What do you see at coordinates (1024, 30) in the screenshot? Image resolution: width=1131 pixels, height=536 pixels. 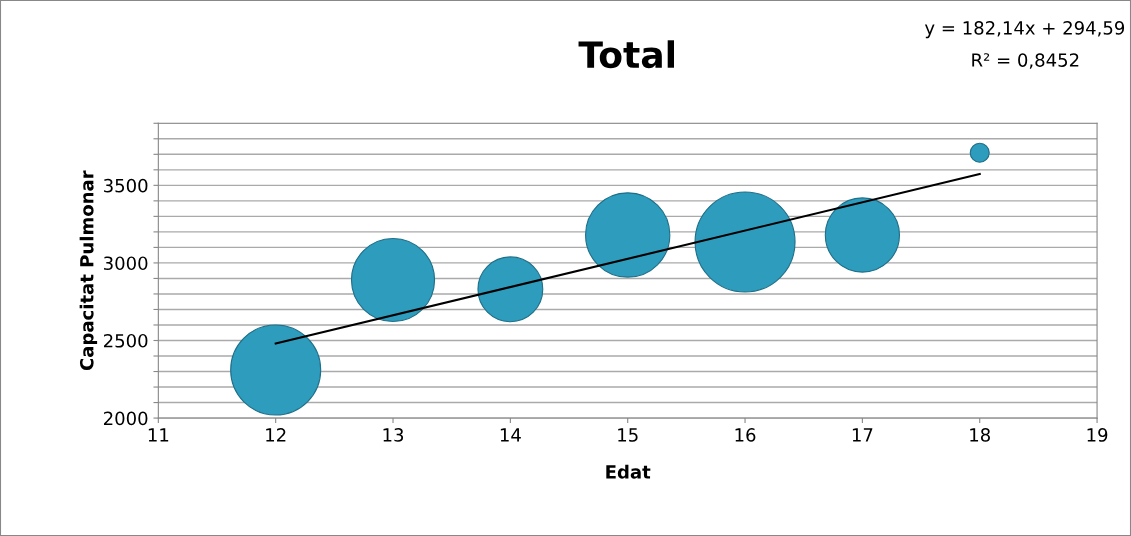 I see `text: y = 182,14x + 294,59` at bounding box center [1024, 30].